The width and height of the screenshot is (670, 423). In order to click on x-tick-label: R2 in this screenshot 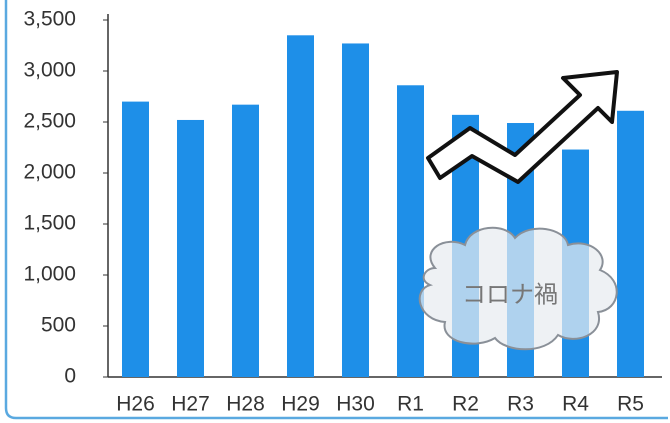, I will do `click(465, 404)`.